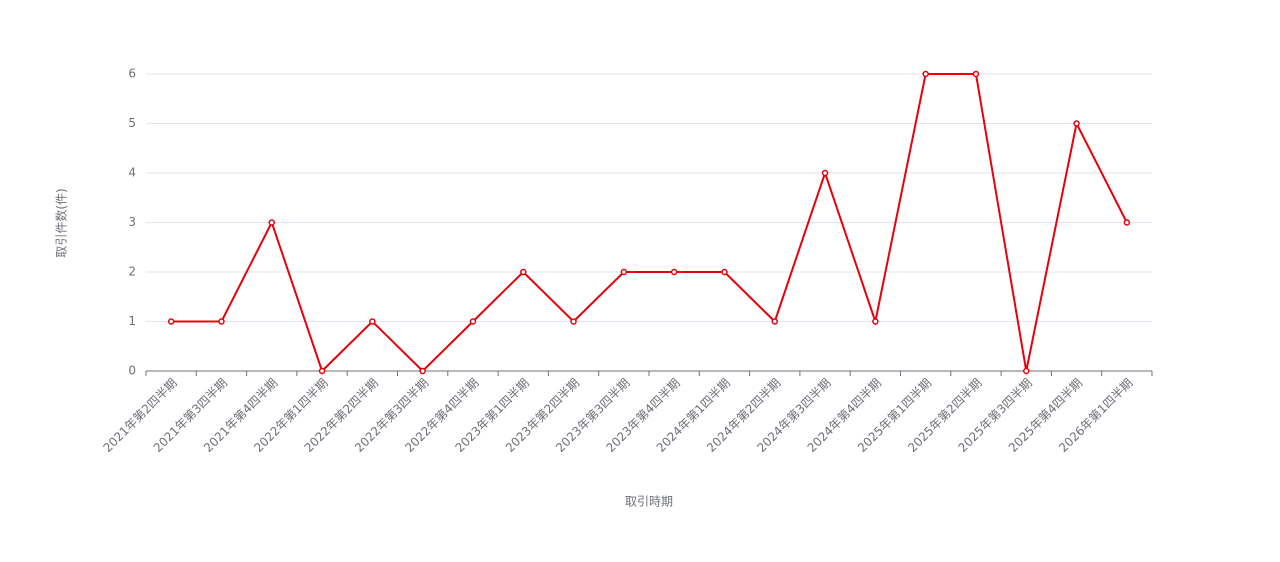 Image resolution: width=1280 pixels, height=562 pixels. I want to click on y-tick-label: 5, so click(132, 123).